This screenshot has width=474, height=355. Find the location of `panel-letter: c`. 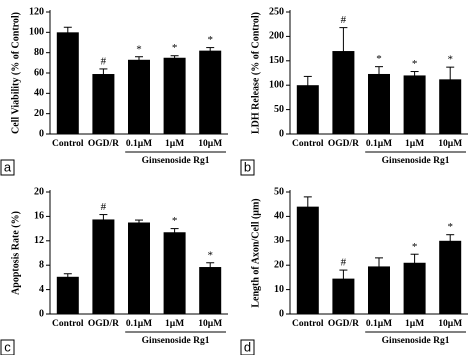

panel-letter: c is located at coordinates (7, 346).